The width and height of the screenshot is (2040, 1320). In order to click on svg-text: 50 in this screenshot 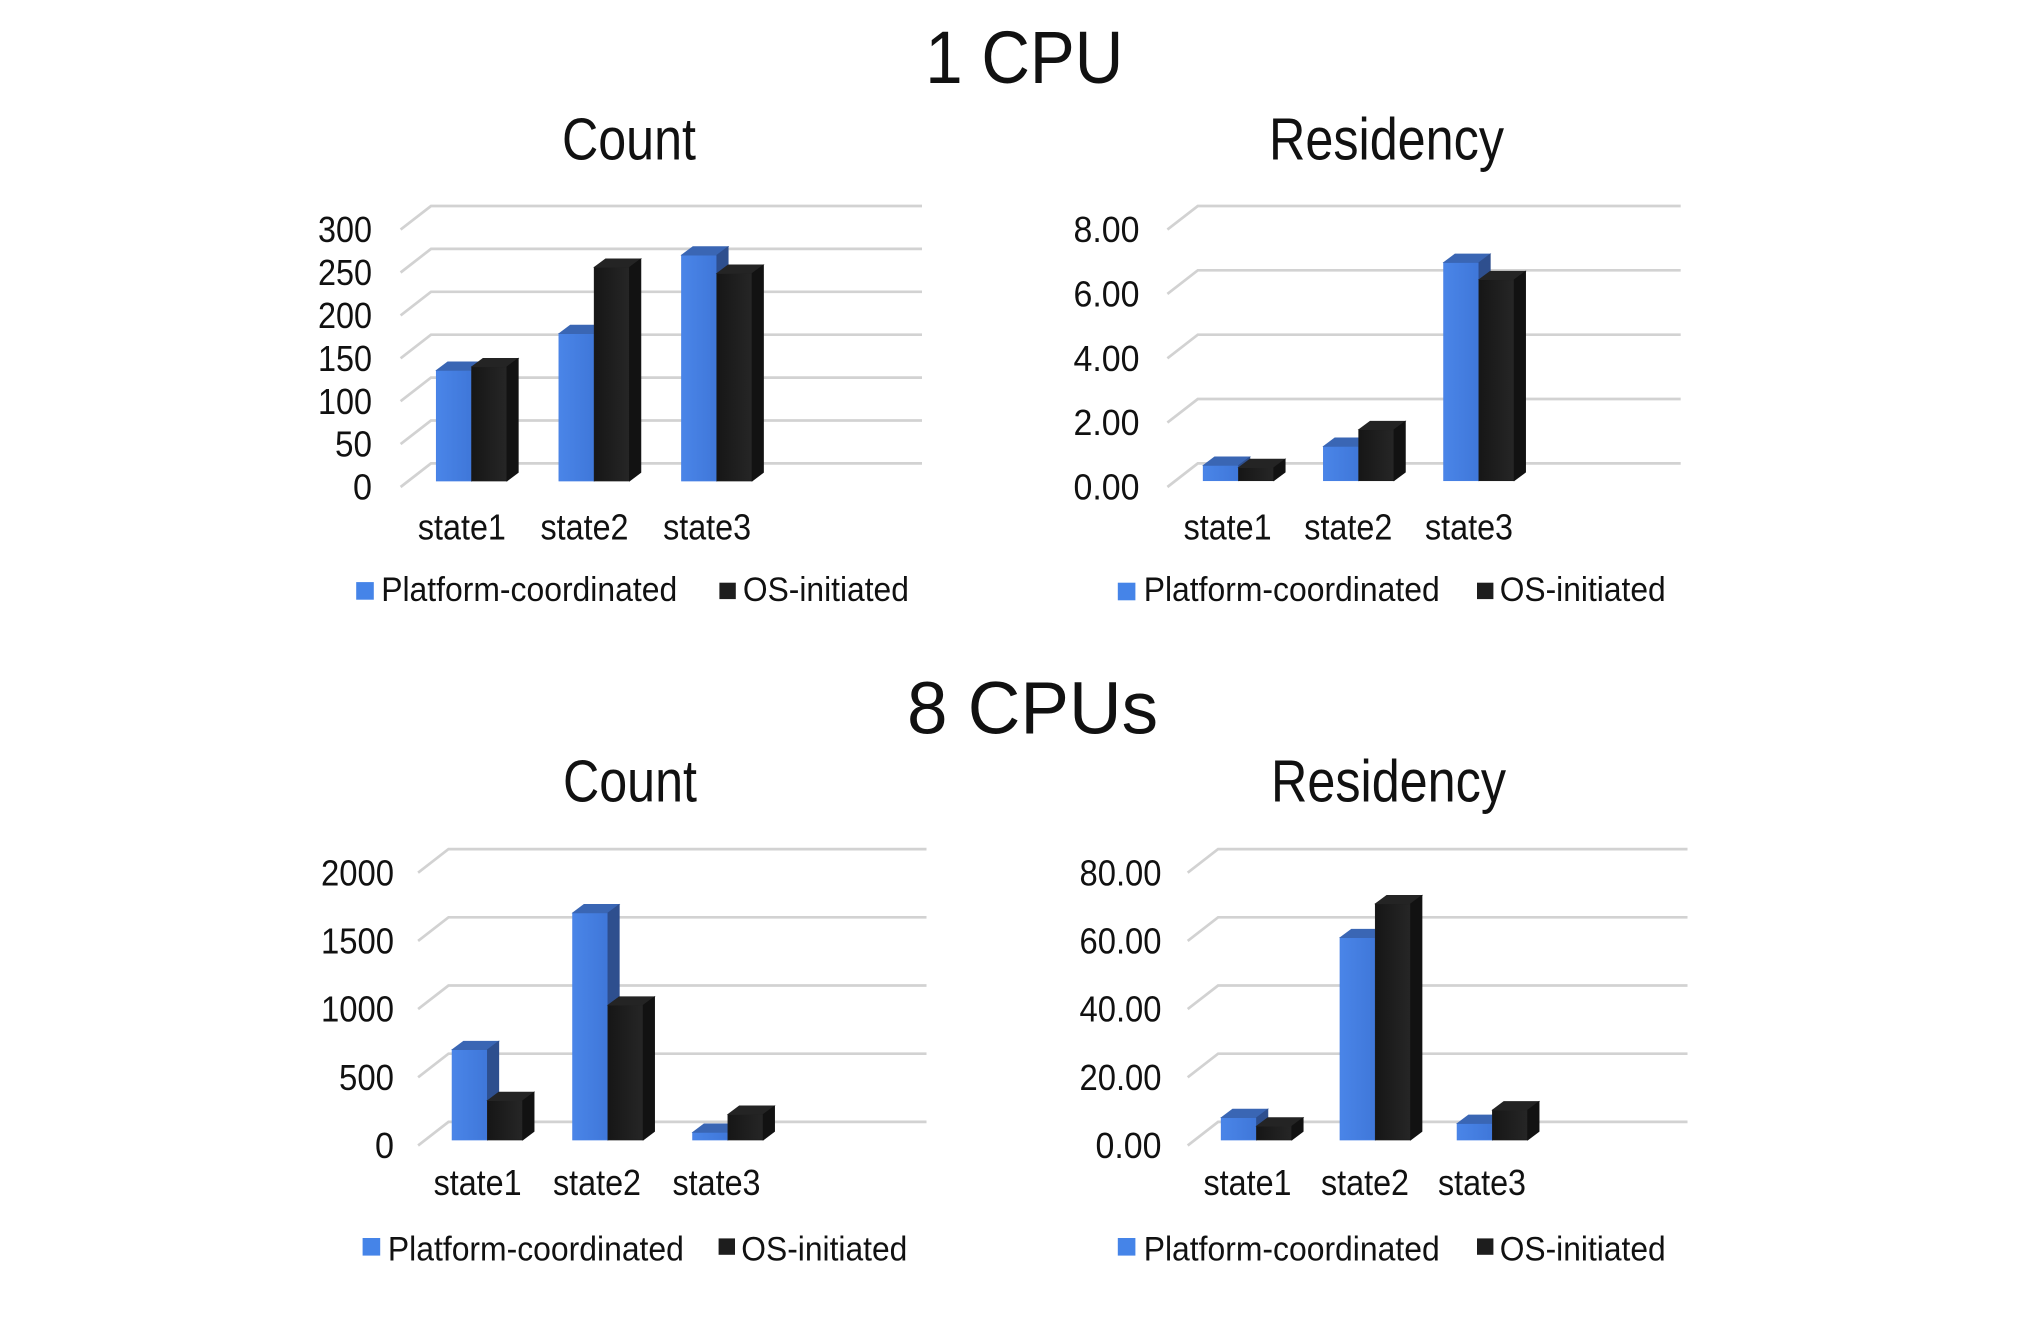, I will do `click(353, 444)`.